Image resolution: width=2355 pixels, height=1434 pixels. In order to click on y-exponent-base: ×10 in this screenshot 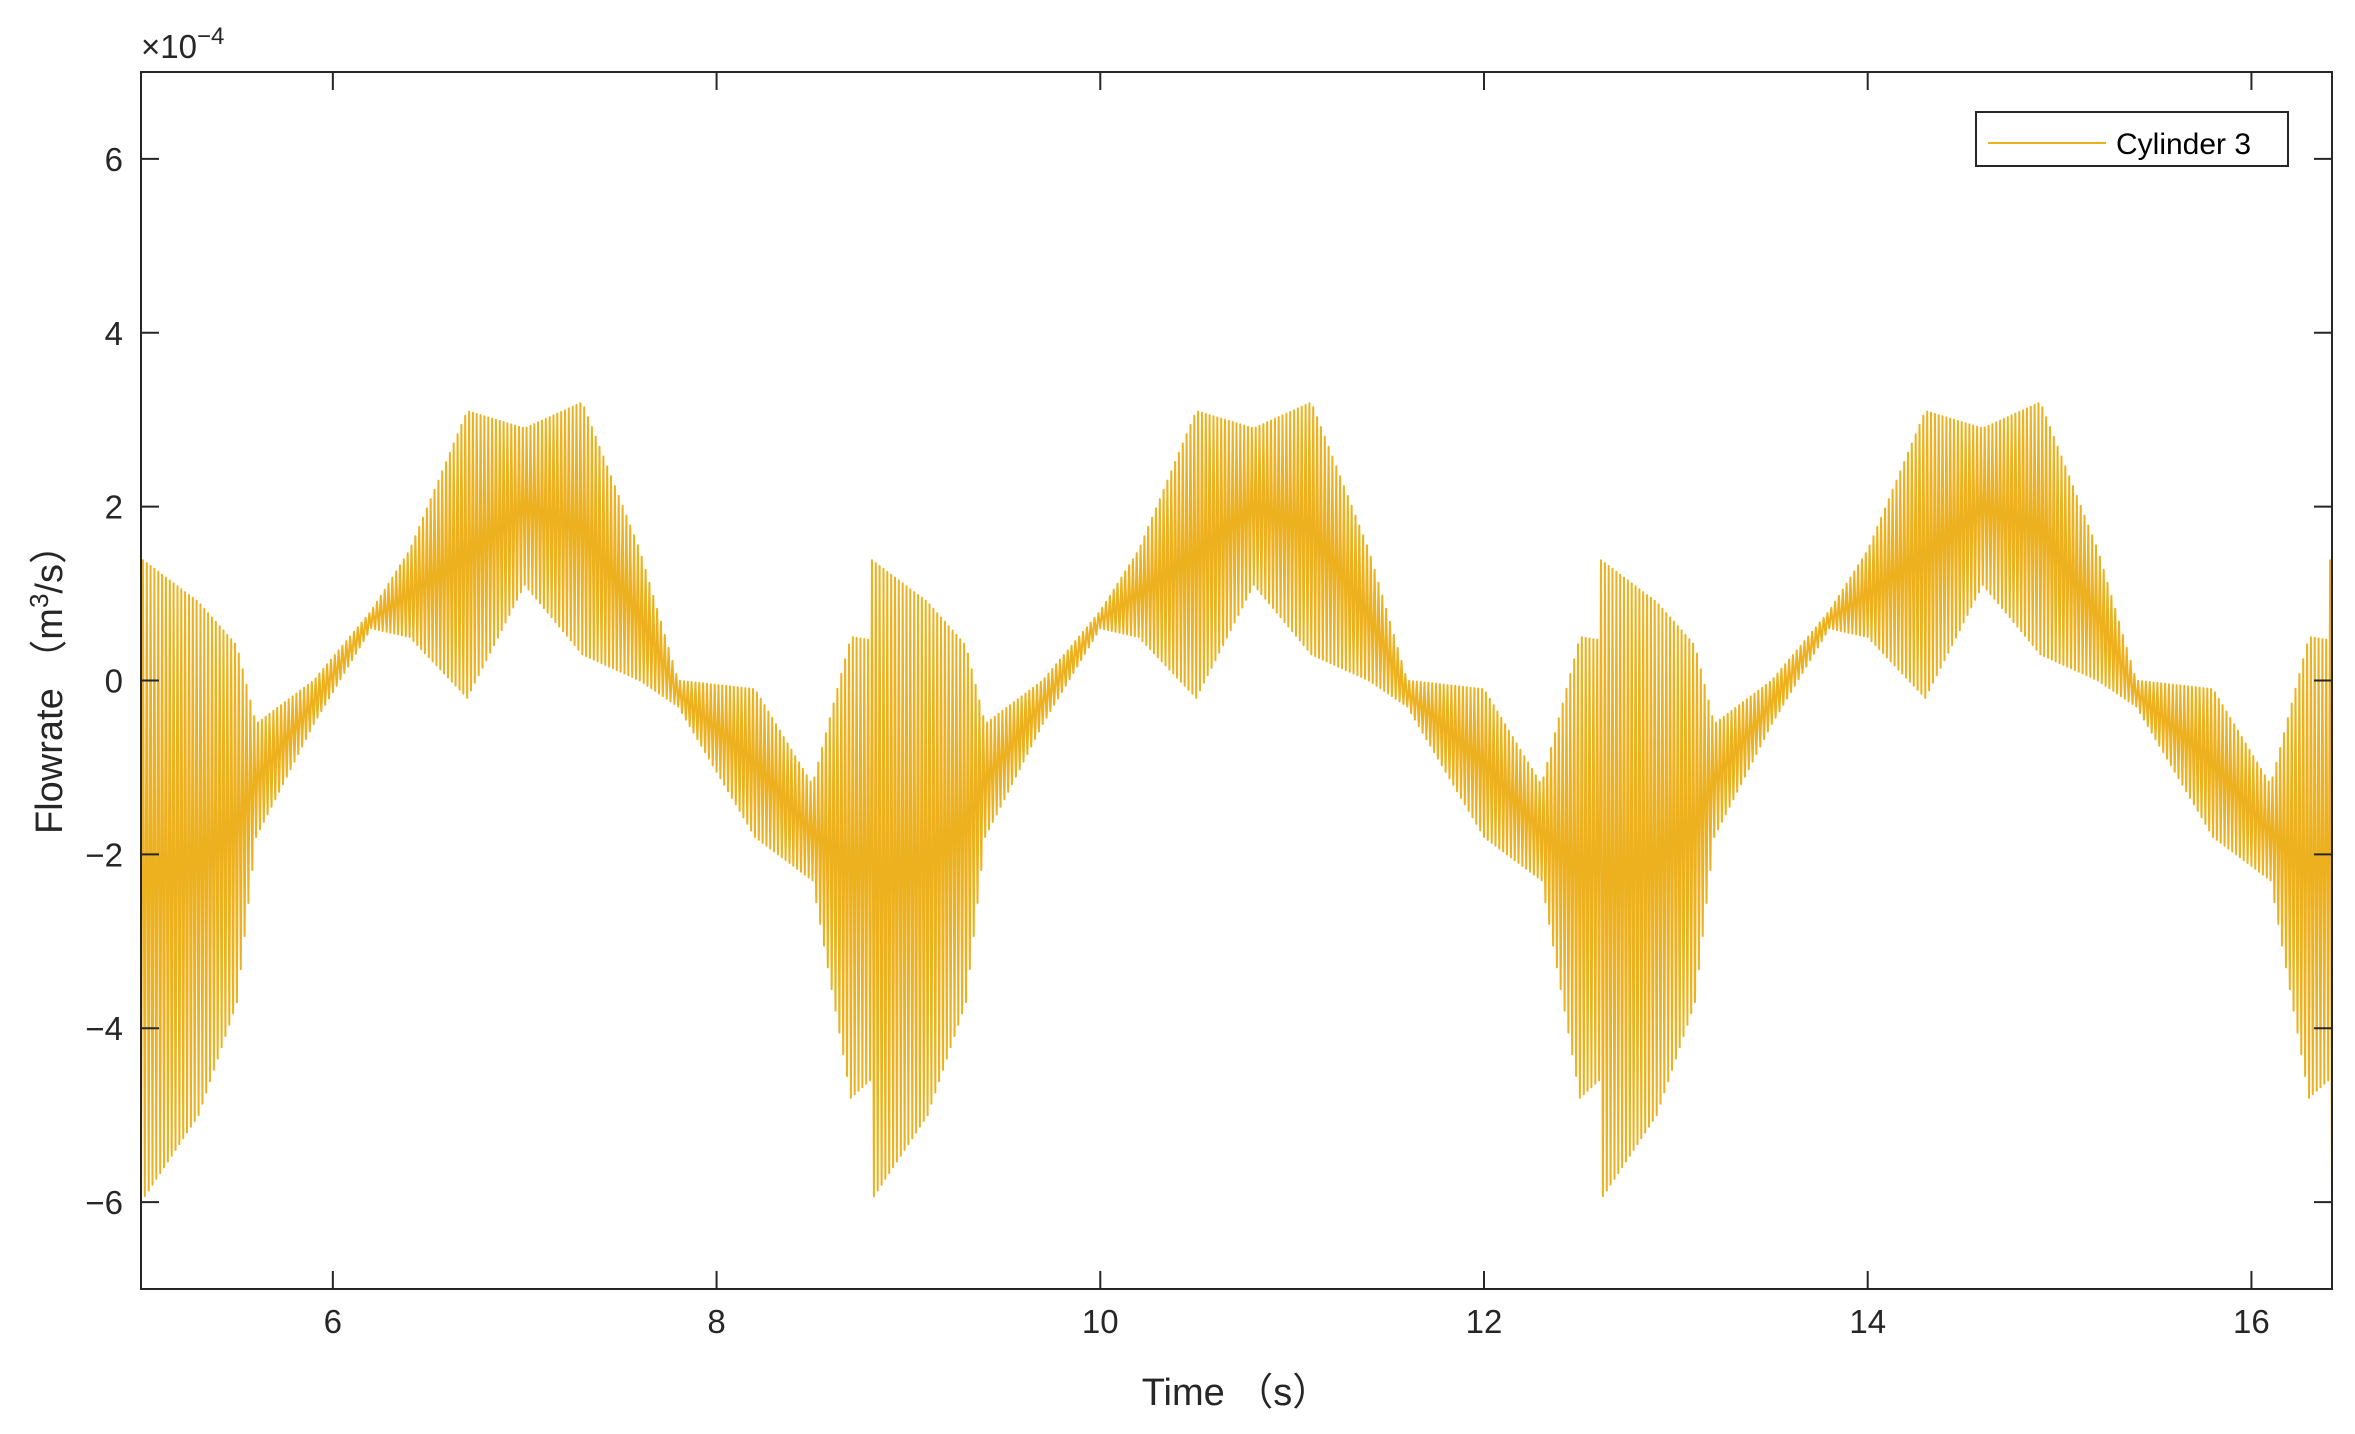, I will do `click(169, 46)`.